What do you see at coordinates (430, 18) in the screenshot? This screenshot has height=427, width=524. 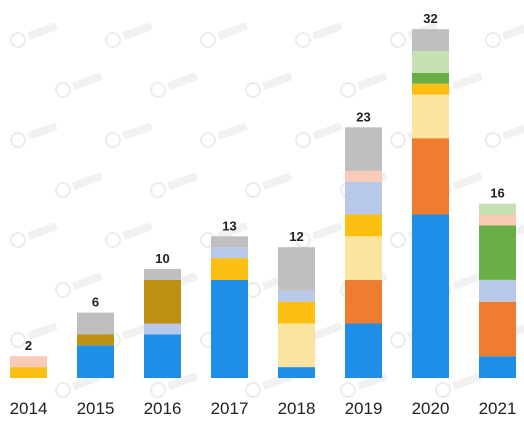 I see `total-label-2020: 32` at bounding box center [430, 18].